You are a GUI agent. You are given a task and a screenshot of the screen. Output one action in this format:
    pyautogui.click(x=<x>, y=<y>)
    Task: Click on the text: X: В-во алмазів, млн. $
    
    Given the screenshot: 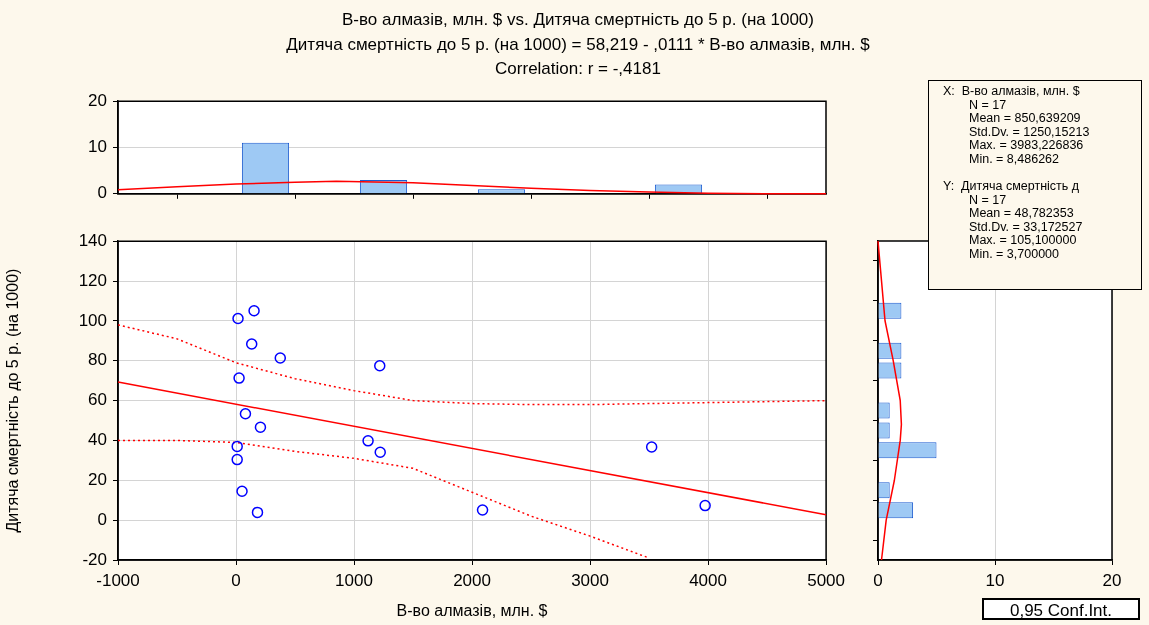 What is the action you would take?
    pyautogui.click(x=1012, y=91)
    